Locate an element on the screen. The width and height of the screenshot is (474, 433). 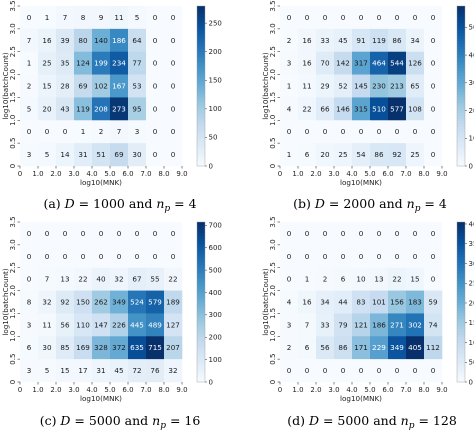
colorbar-tick-label: 300 is located at coordinates (215, 315).